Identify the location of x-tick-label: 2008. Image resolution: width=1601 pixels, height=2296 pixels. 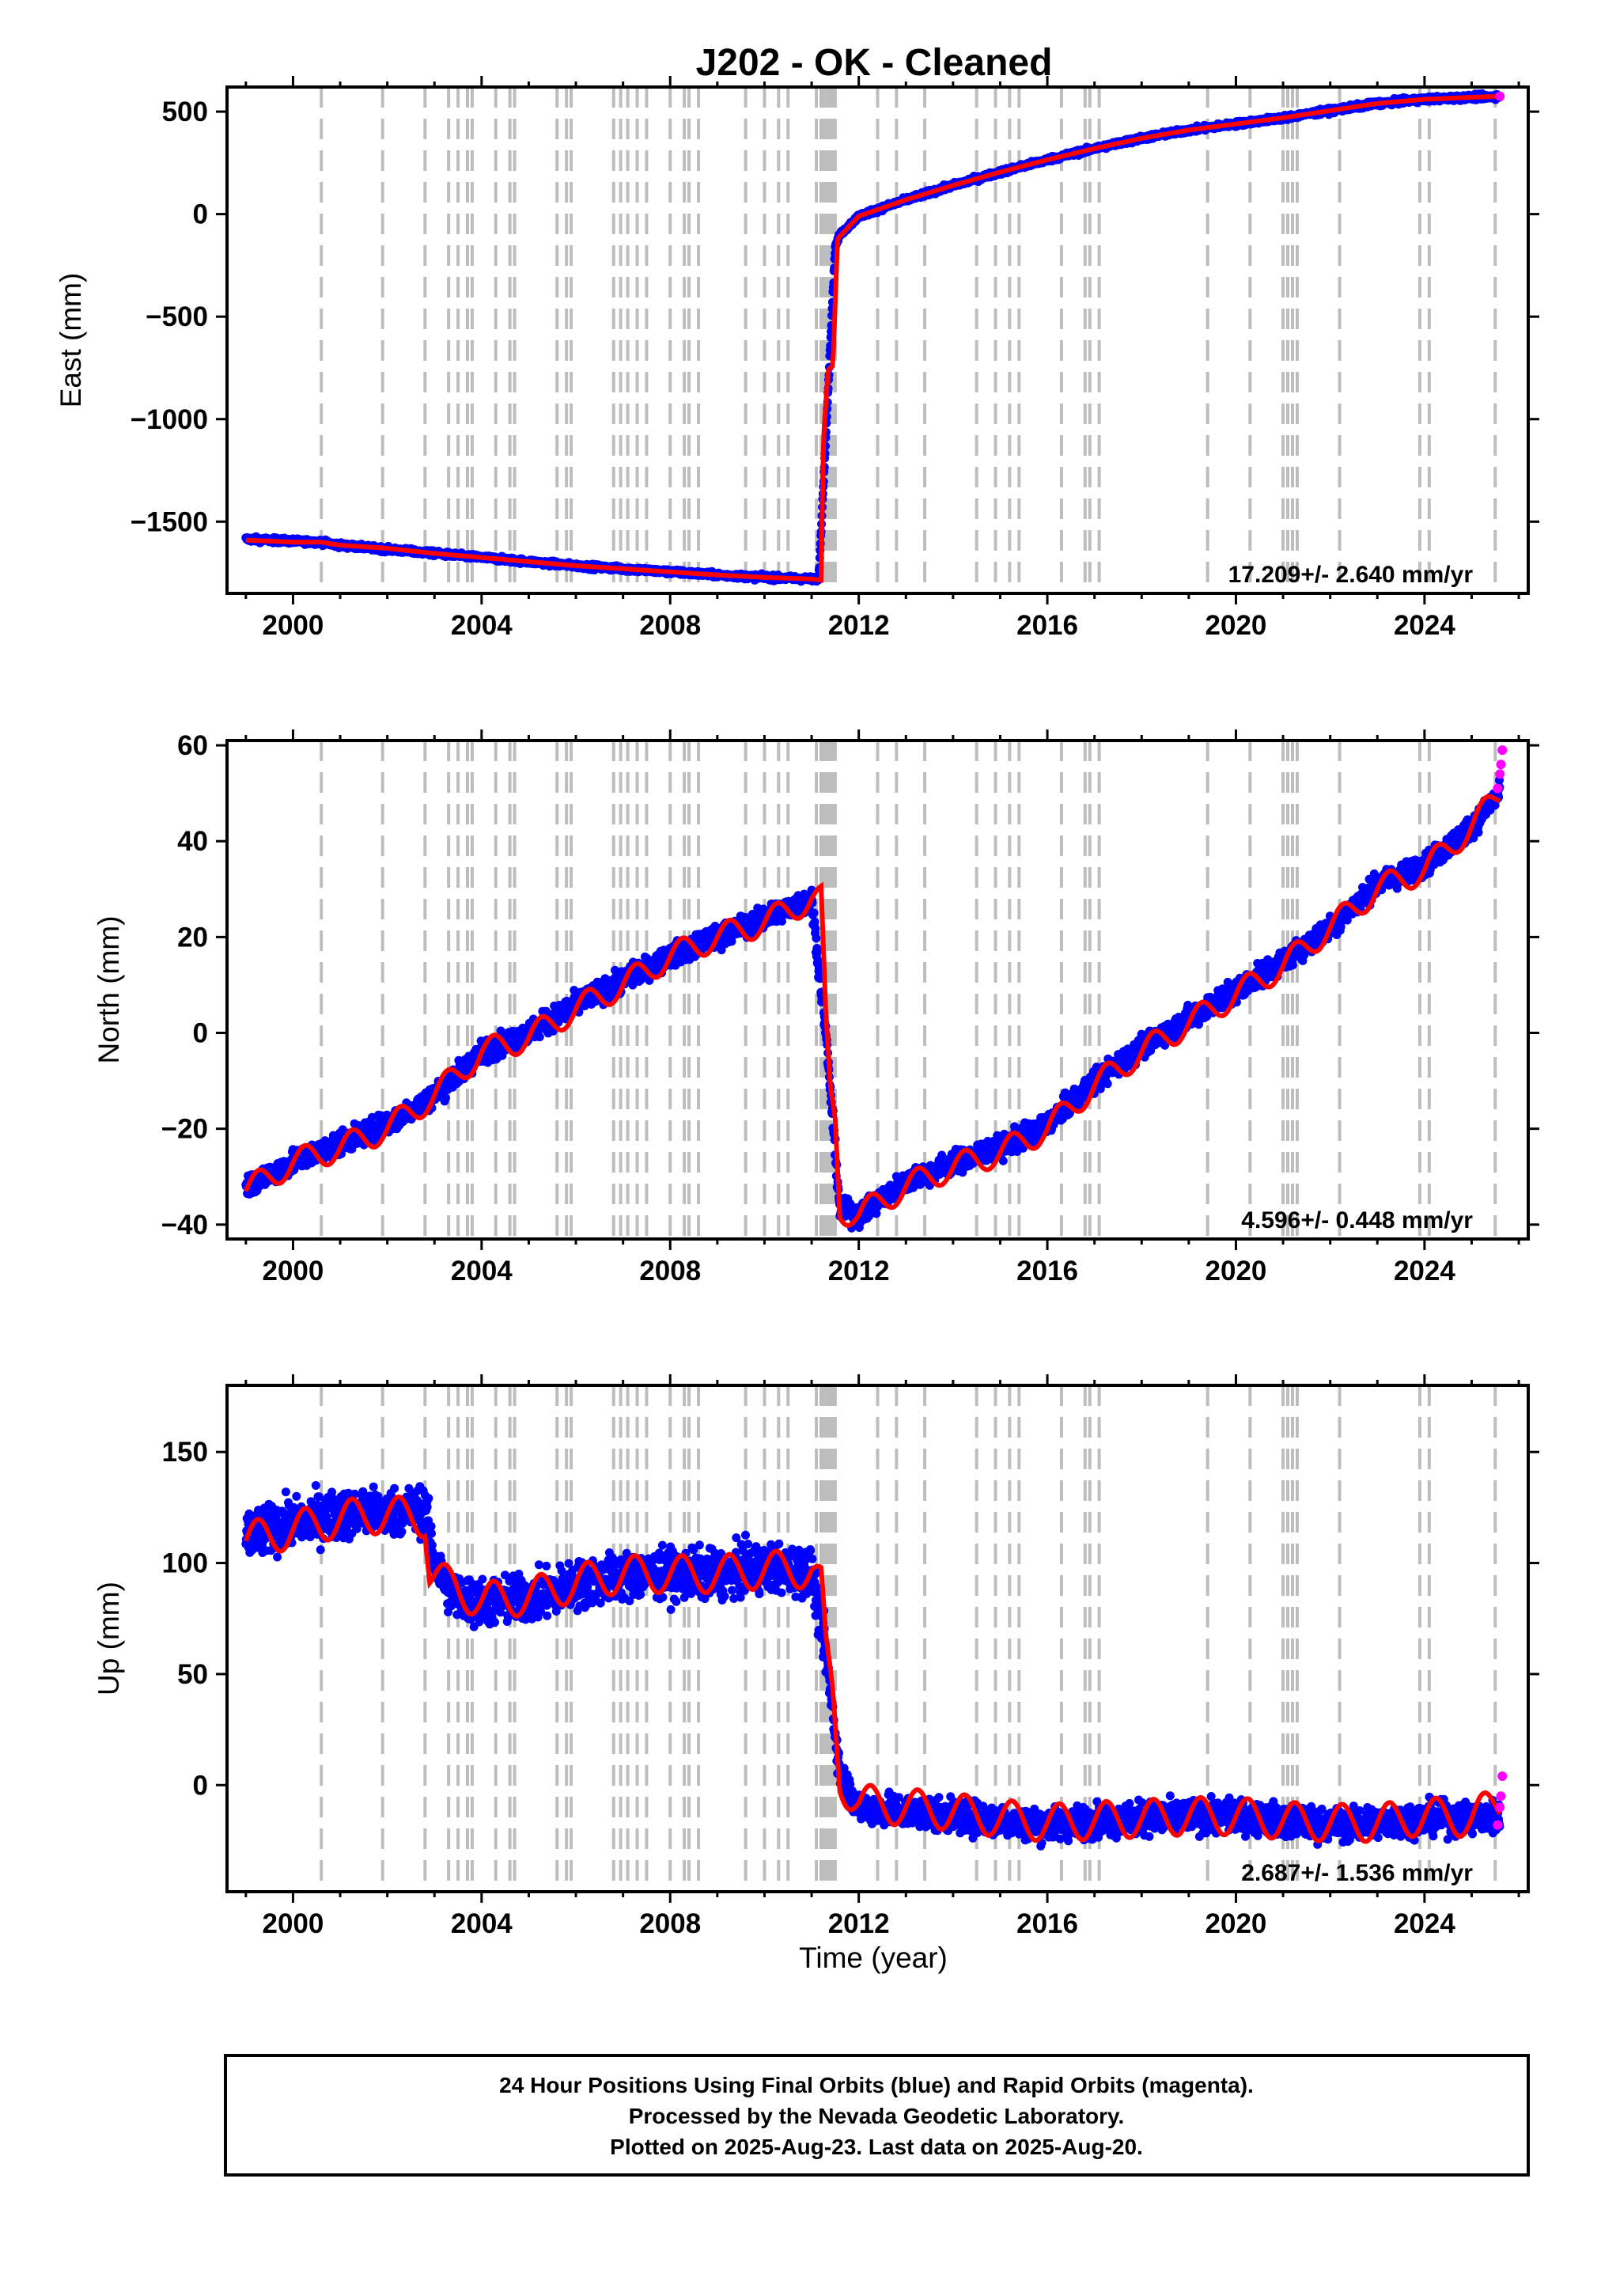
(670, 625).